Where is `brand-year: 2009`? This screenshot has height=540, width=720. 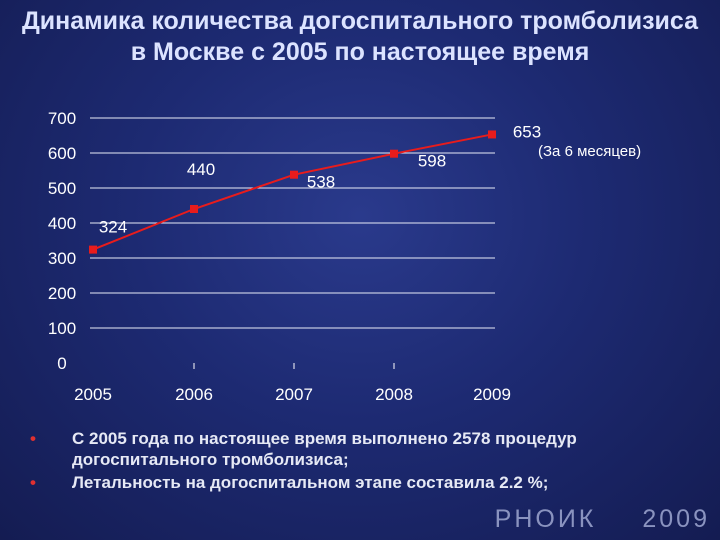 brand-year: 2009 is located at coordinates (676, 519).